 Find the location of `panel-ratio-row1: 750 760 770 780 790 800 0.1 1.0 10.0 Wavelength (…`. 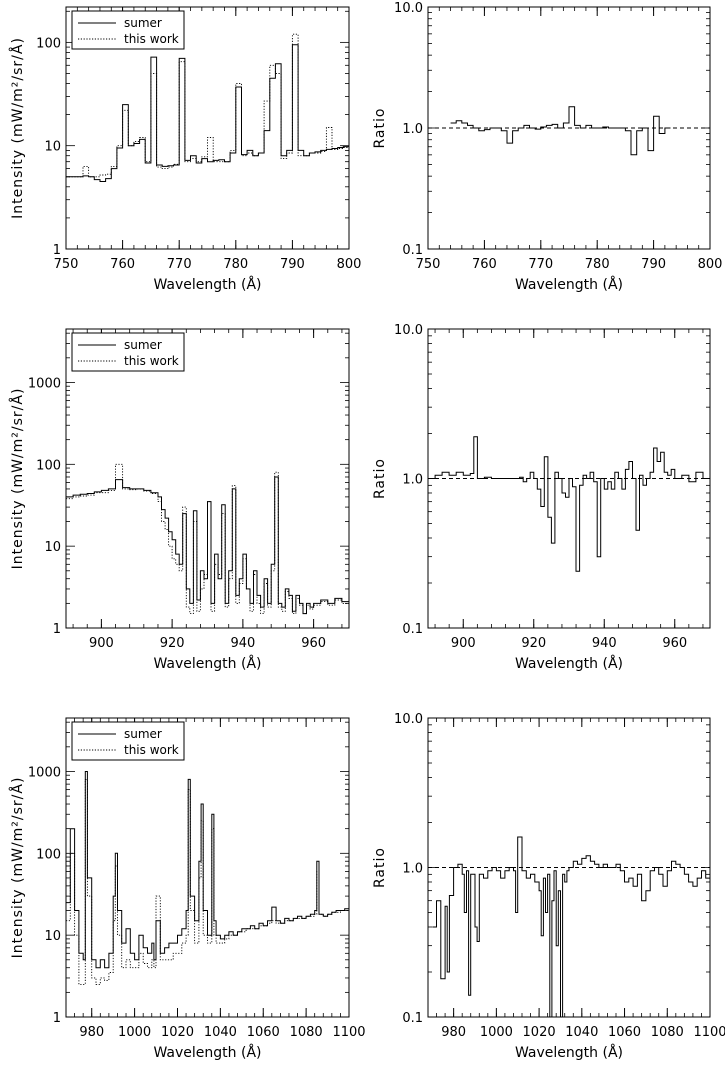

panel-ratio-row1: 750 760 770 780 790 800 0.1 1.0 10.0 Wavelength (… is located at coordinates (547, 147).